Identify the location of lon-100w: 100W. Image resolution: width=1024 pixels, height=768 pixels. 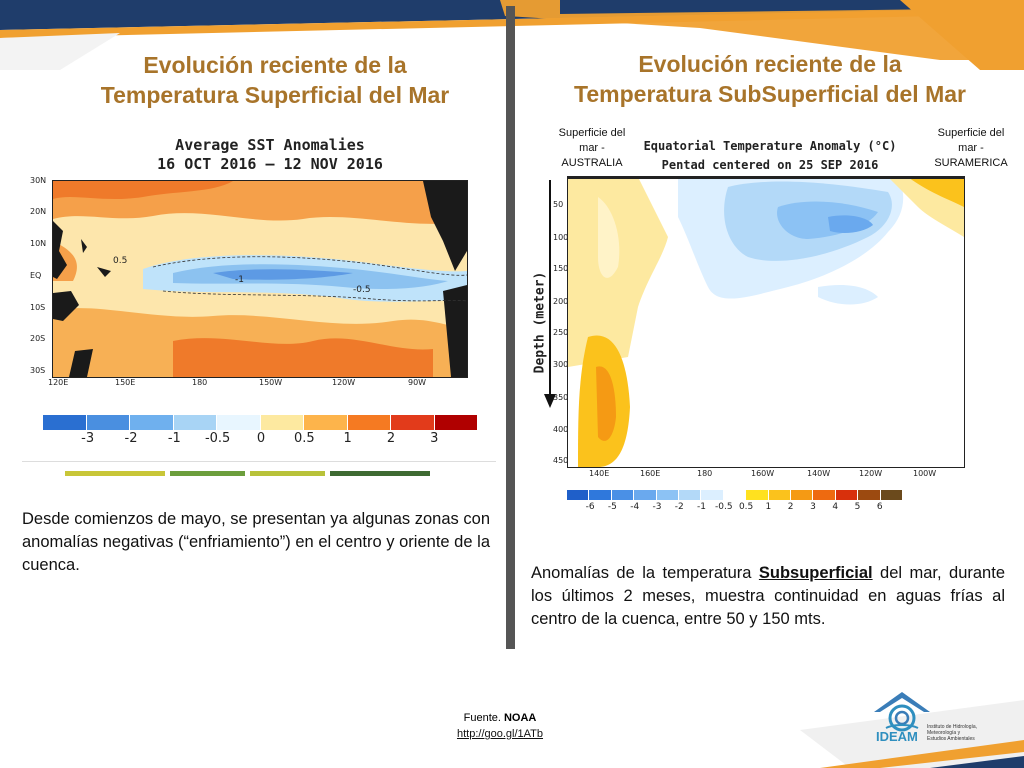
(925, 473).